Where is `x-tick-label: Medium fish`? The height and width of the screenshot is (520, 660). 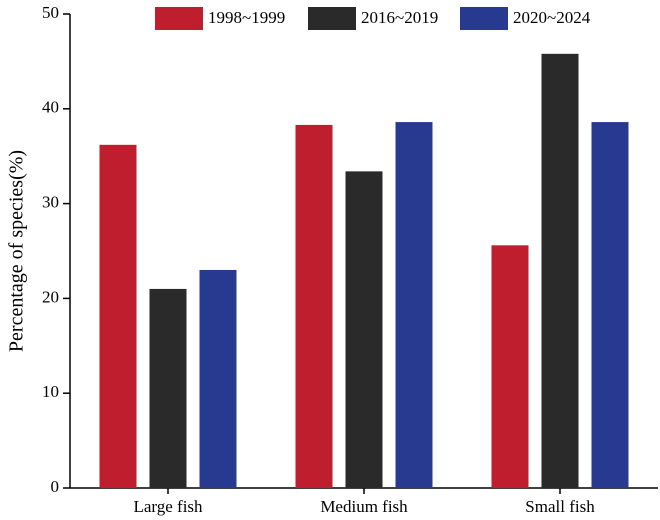
x-tick-label: Medium fish is located at coordinates (364, 506).